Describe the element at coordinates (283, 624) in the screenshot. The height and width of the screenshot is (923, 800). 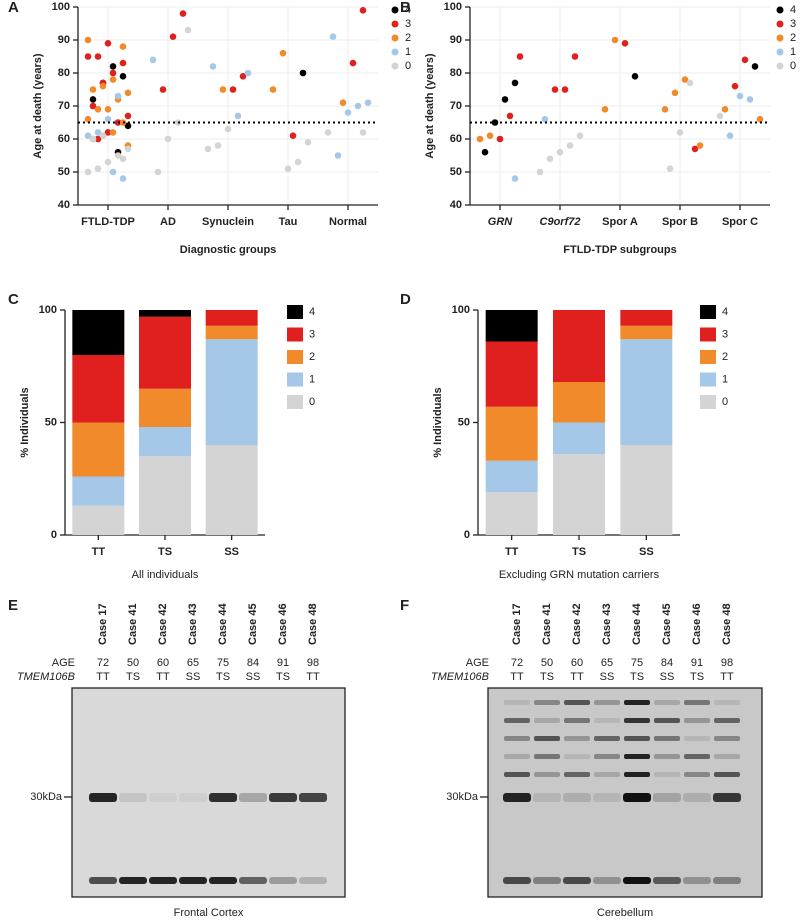
I see `lane-label: Case 46` at that location.